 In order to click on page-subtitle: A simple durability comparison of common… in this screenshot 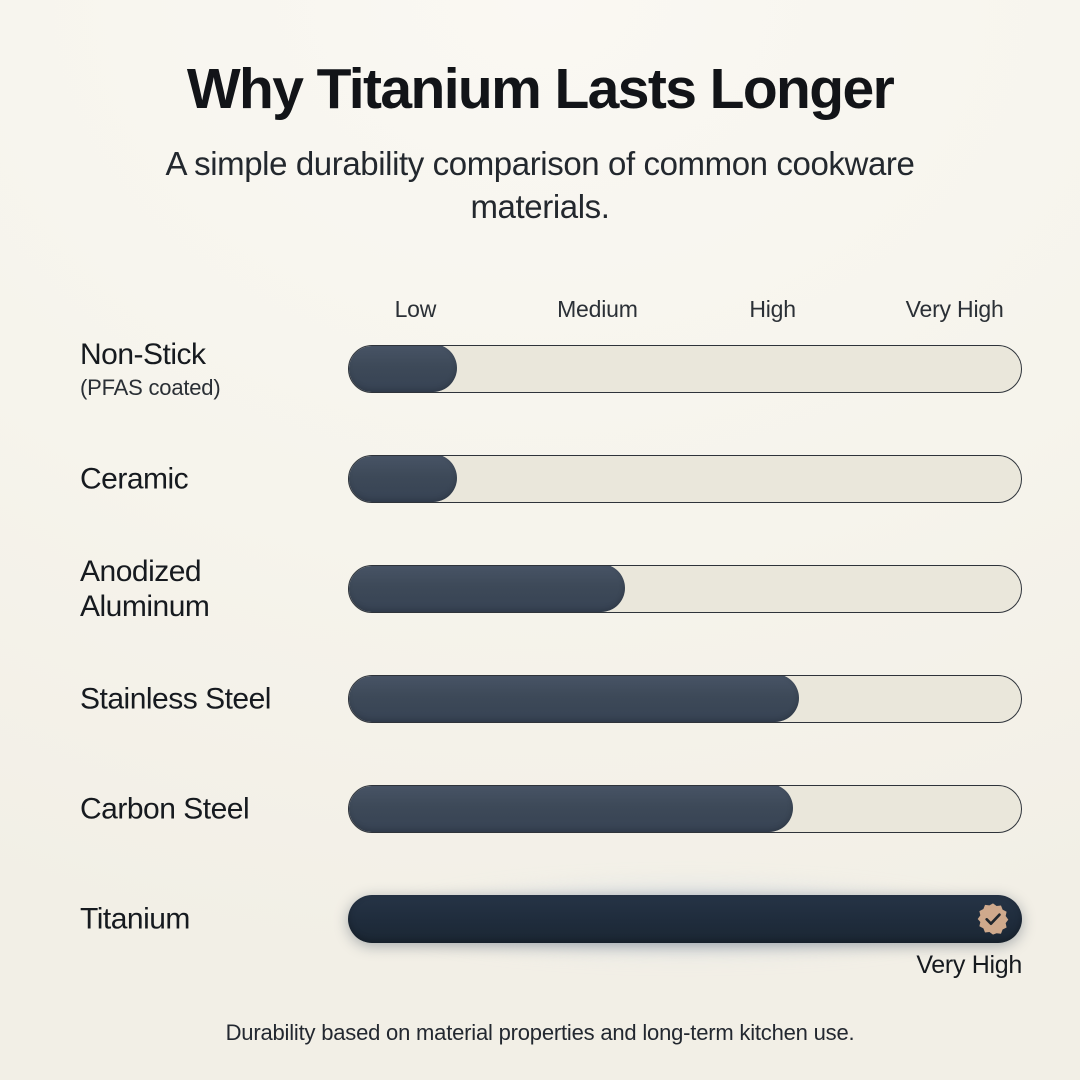, I will do `click(540, 185)`.